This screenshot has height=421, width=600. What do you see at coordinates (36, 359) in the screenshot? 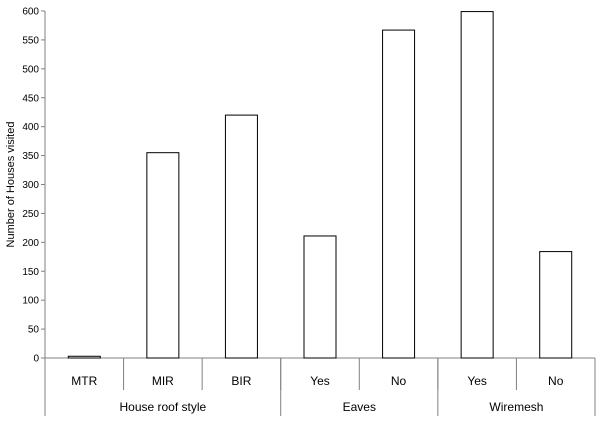
I see `y-tick-label: 0` at bounding box center [36, 359].